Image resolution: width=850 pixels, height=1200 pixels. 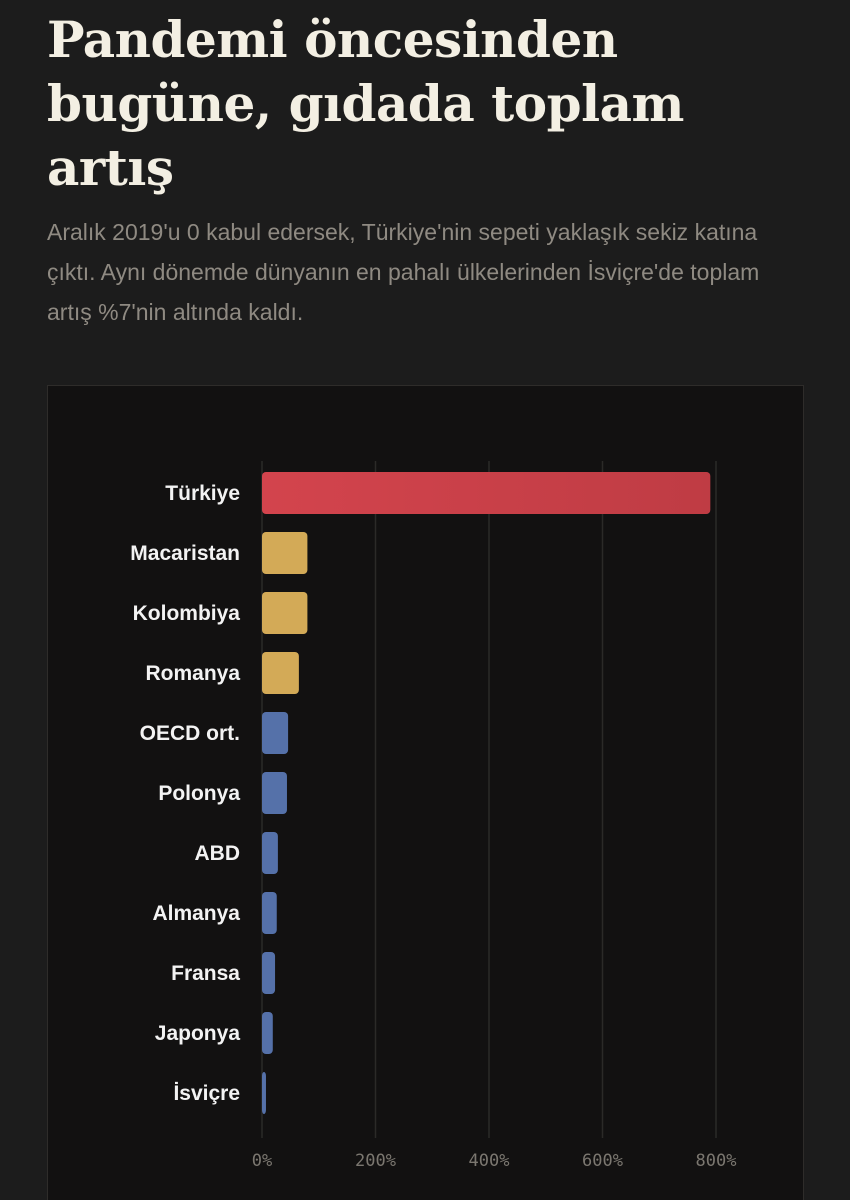 I want to click on x-tick-label: 600%, so click(x=602, y=1161).